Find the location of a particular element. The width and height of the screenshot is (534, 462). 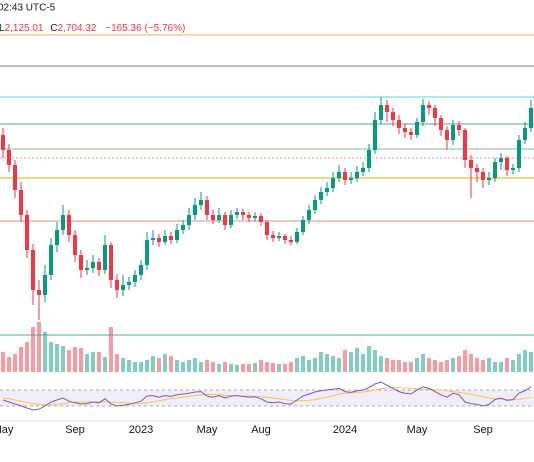

rsi-band is located at coordinates (267, 398).